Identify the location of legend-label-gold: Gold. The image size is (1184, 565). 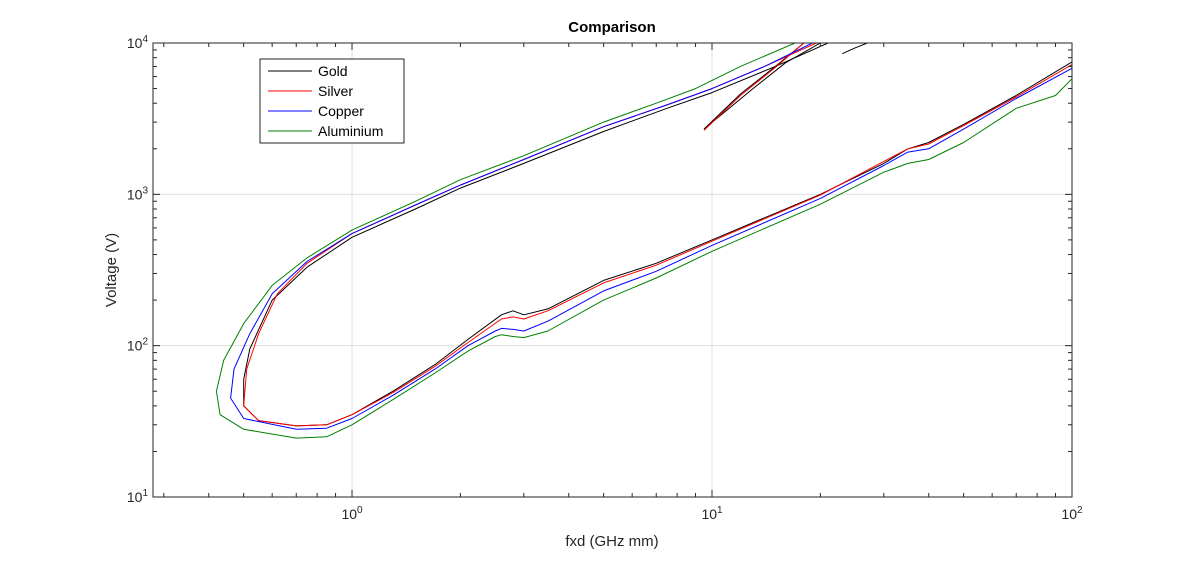
(333, 71).